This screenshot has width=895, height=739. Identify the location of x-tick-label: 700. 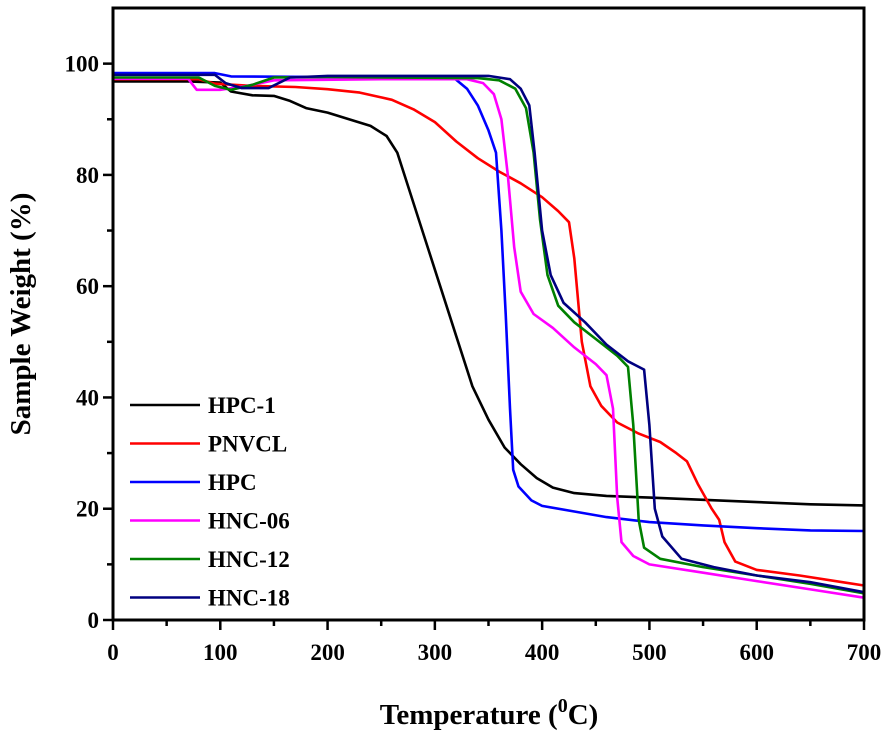
(864, 652).